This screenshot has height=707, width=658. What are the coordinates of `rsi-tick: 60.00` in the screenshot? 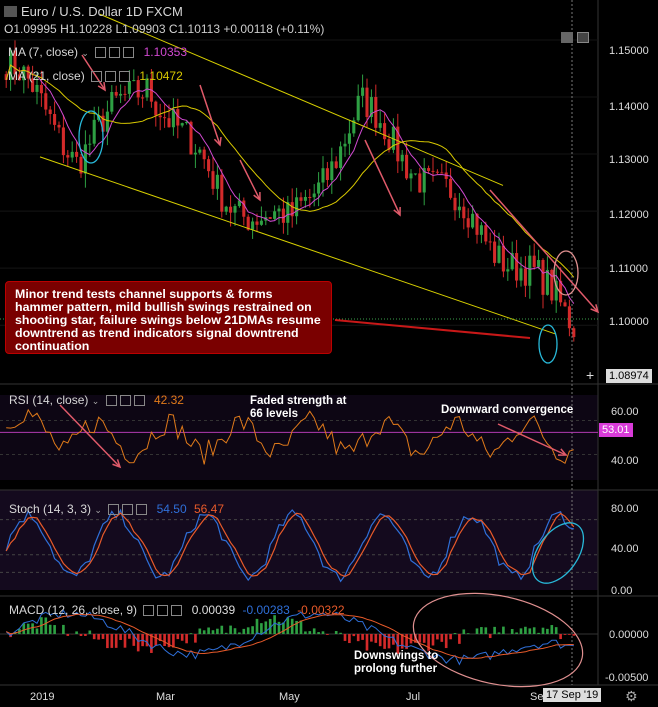 It's located at (625, 412).